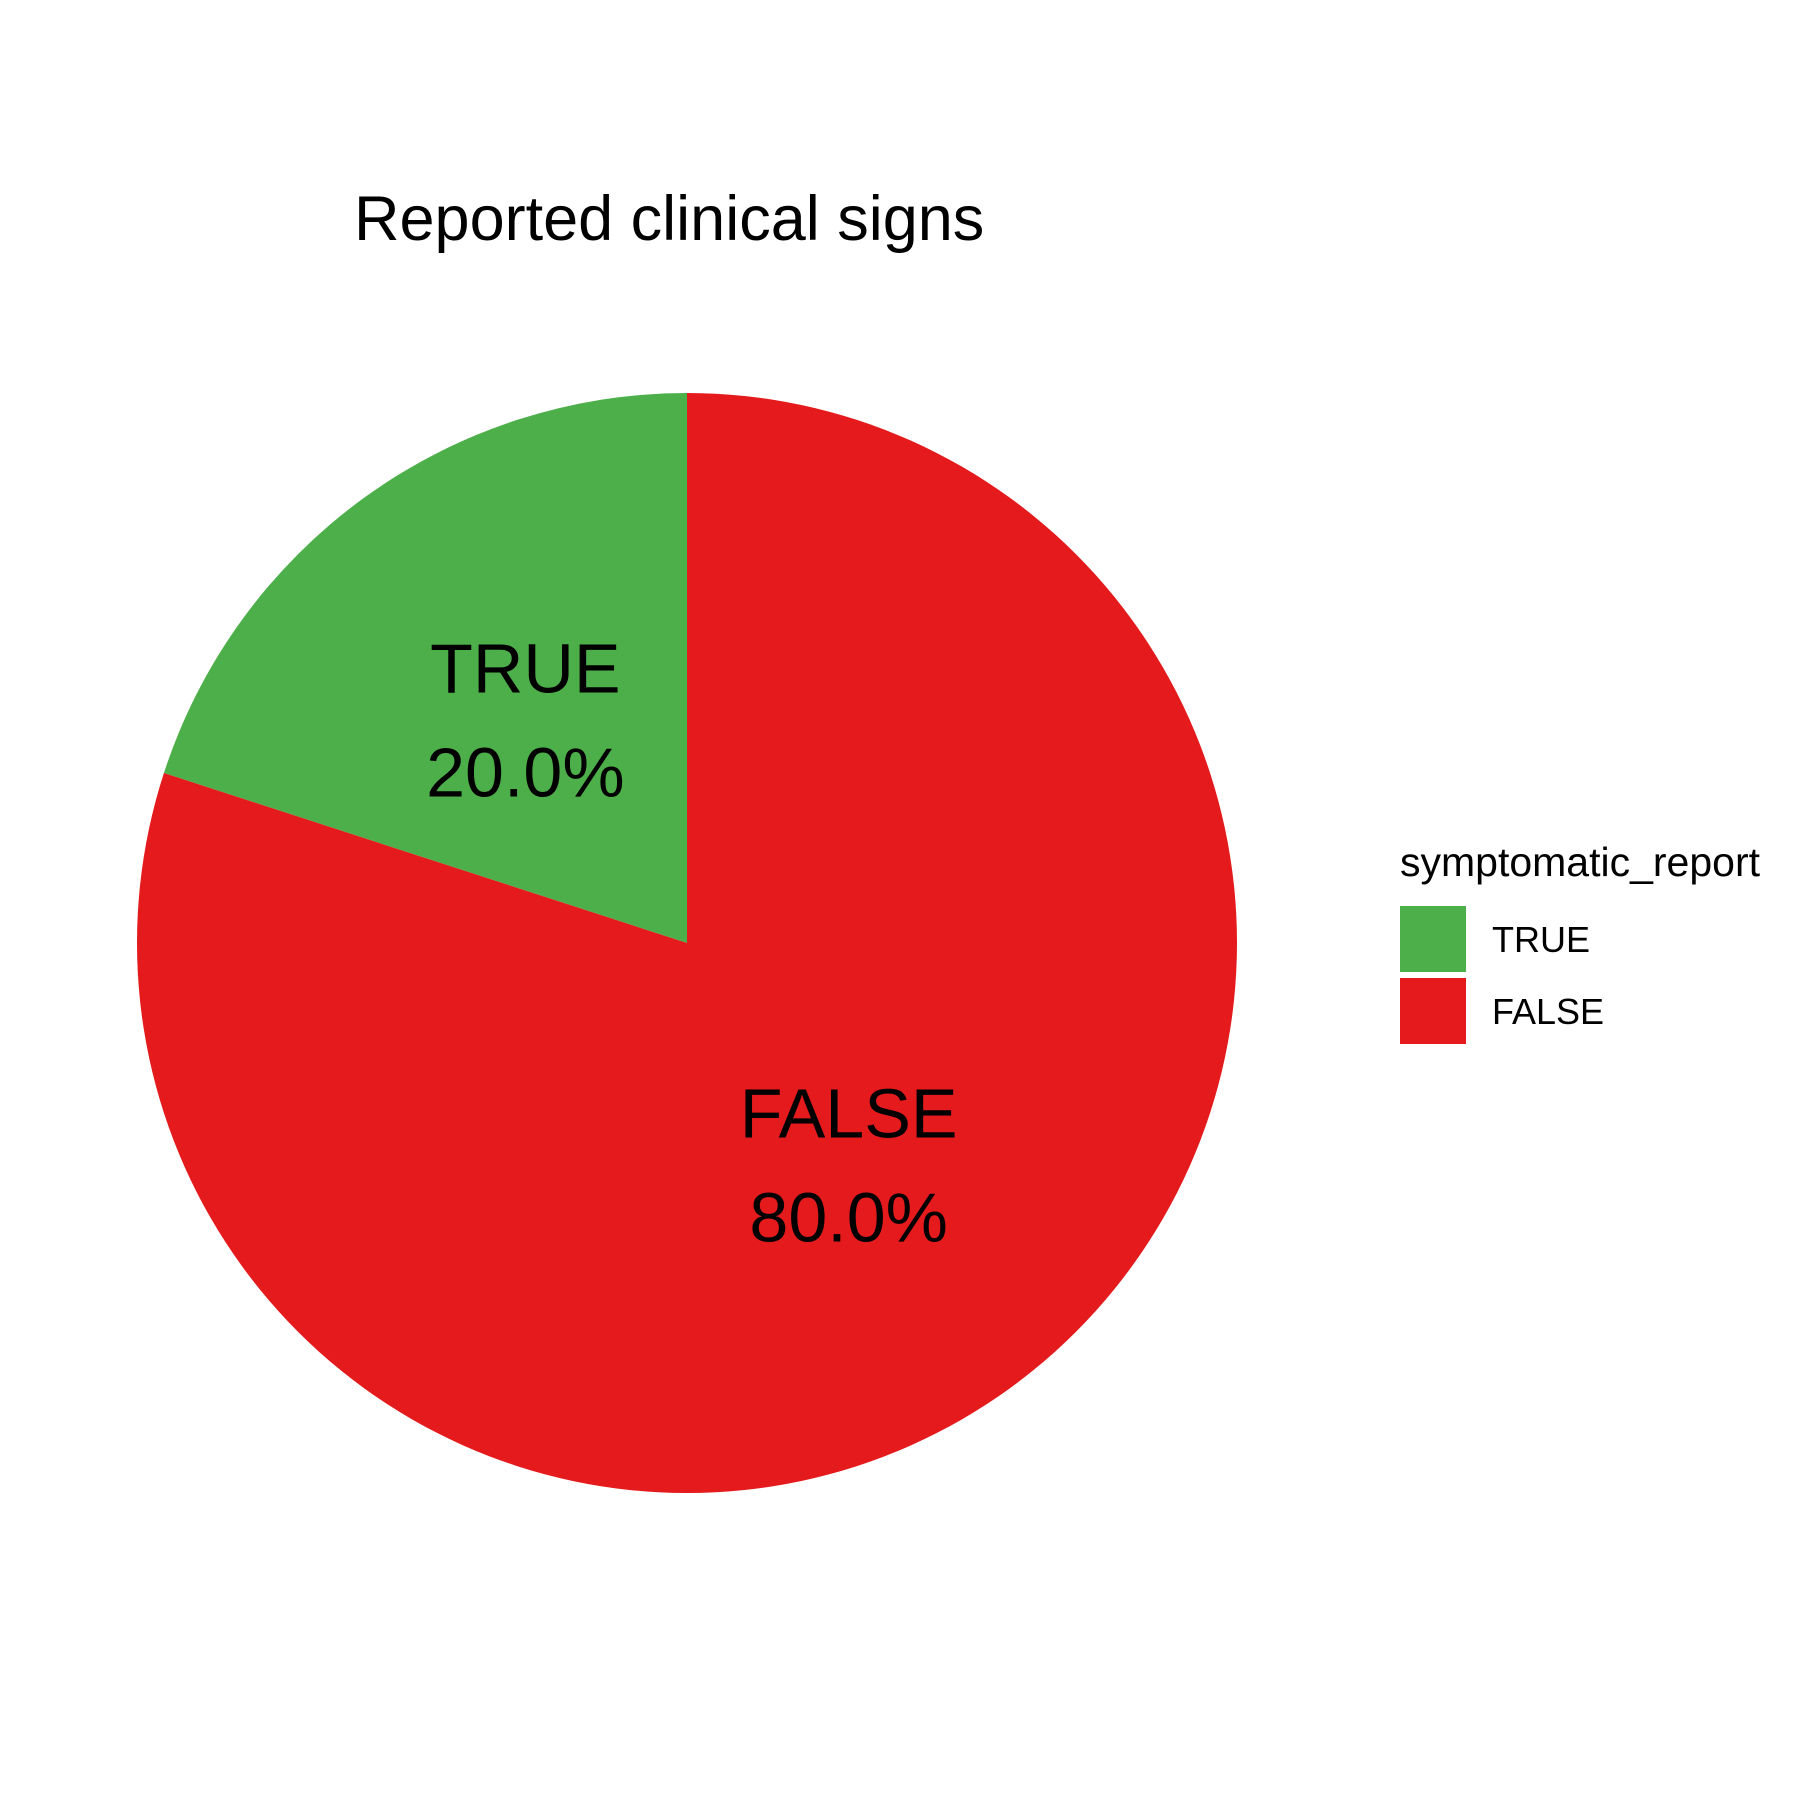  What do you see at coordinates (1548, 1011) in the screenshot?
I see `legend-label-false: FALSE` at bounding box center [1548, 1011].